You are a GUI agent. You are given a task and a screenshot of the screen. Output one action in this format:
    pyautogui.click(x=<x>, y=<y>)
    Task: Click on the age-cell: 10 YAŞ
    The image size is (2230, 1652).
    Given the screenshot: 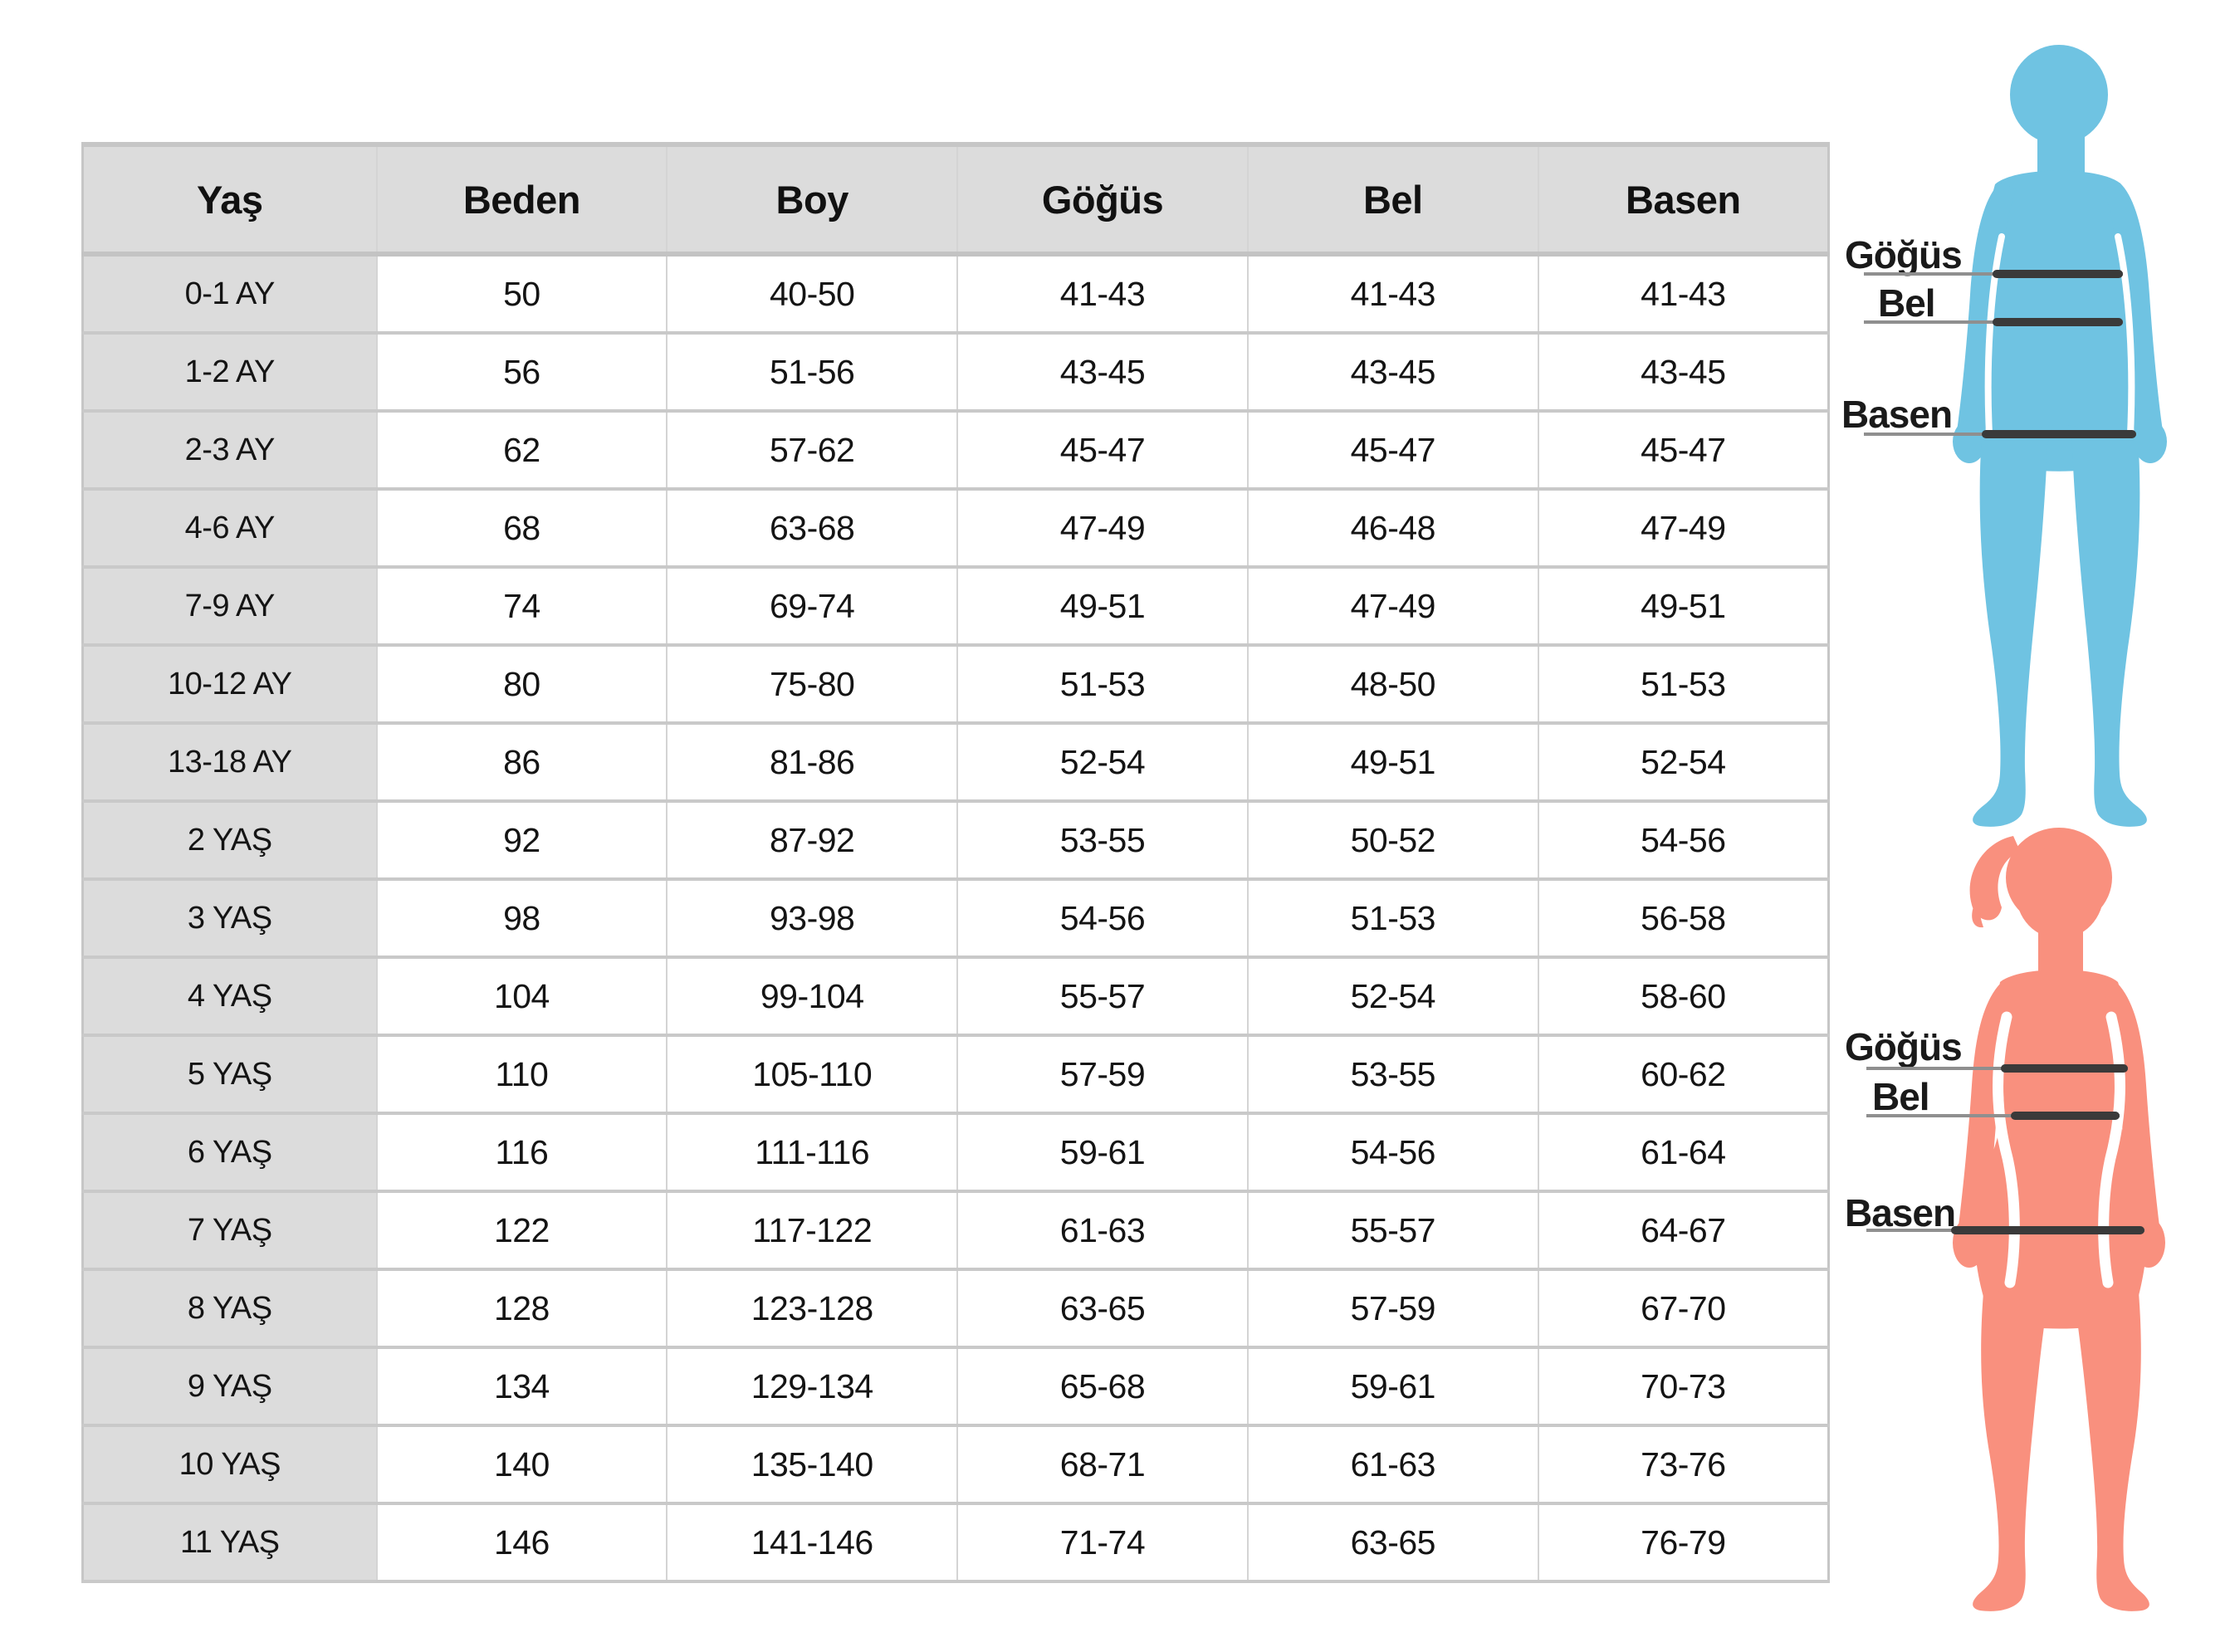 What is the action you would take?
    pyautogui.click(x=229, y=1465)
    